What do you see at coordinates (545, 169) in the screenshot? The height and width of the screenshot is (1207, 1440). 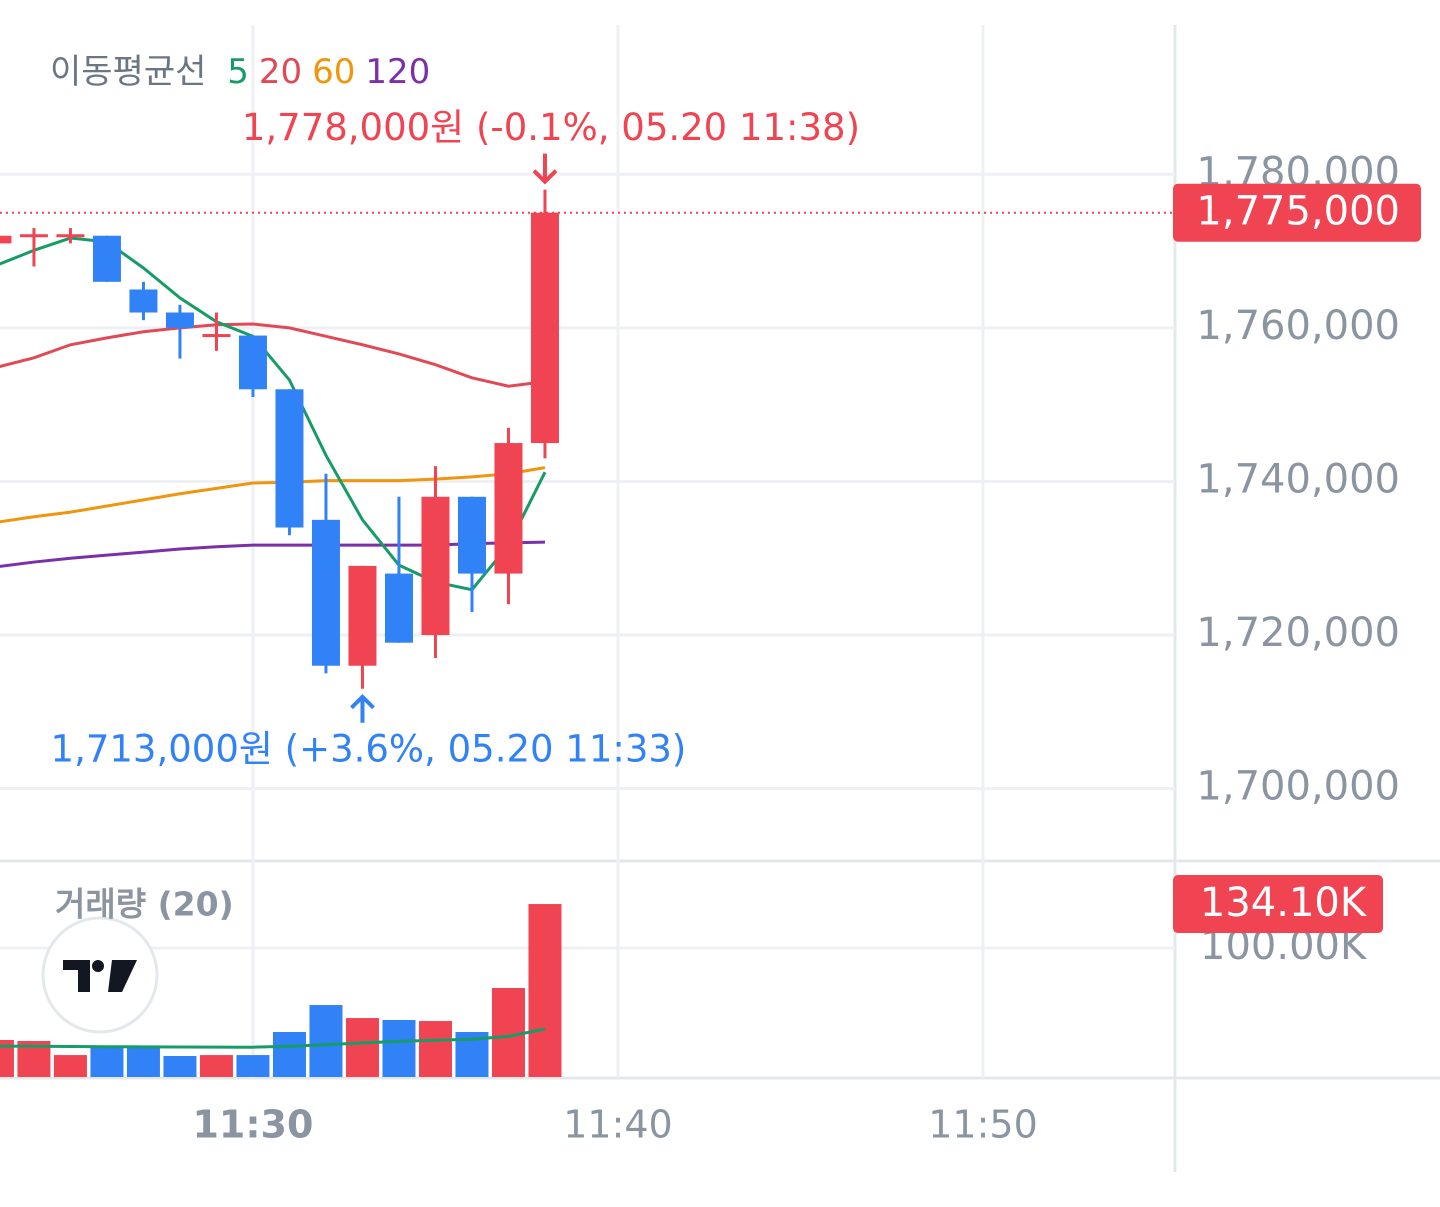 I see `max-arrow` at bounding box center [545, 169].